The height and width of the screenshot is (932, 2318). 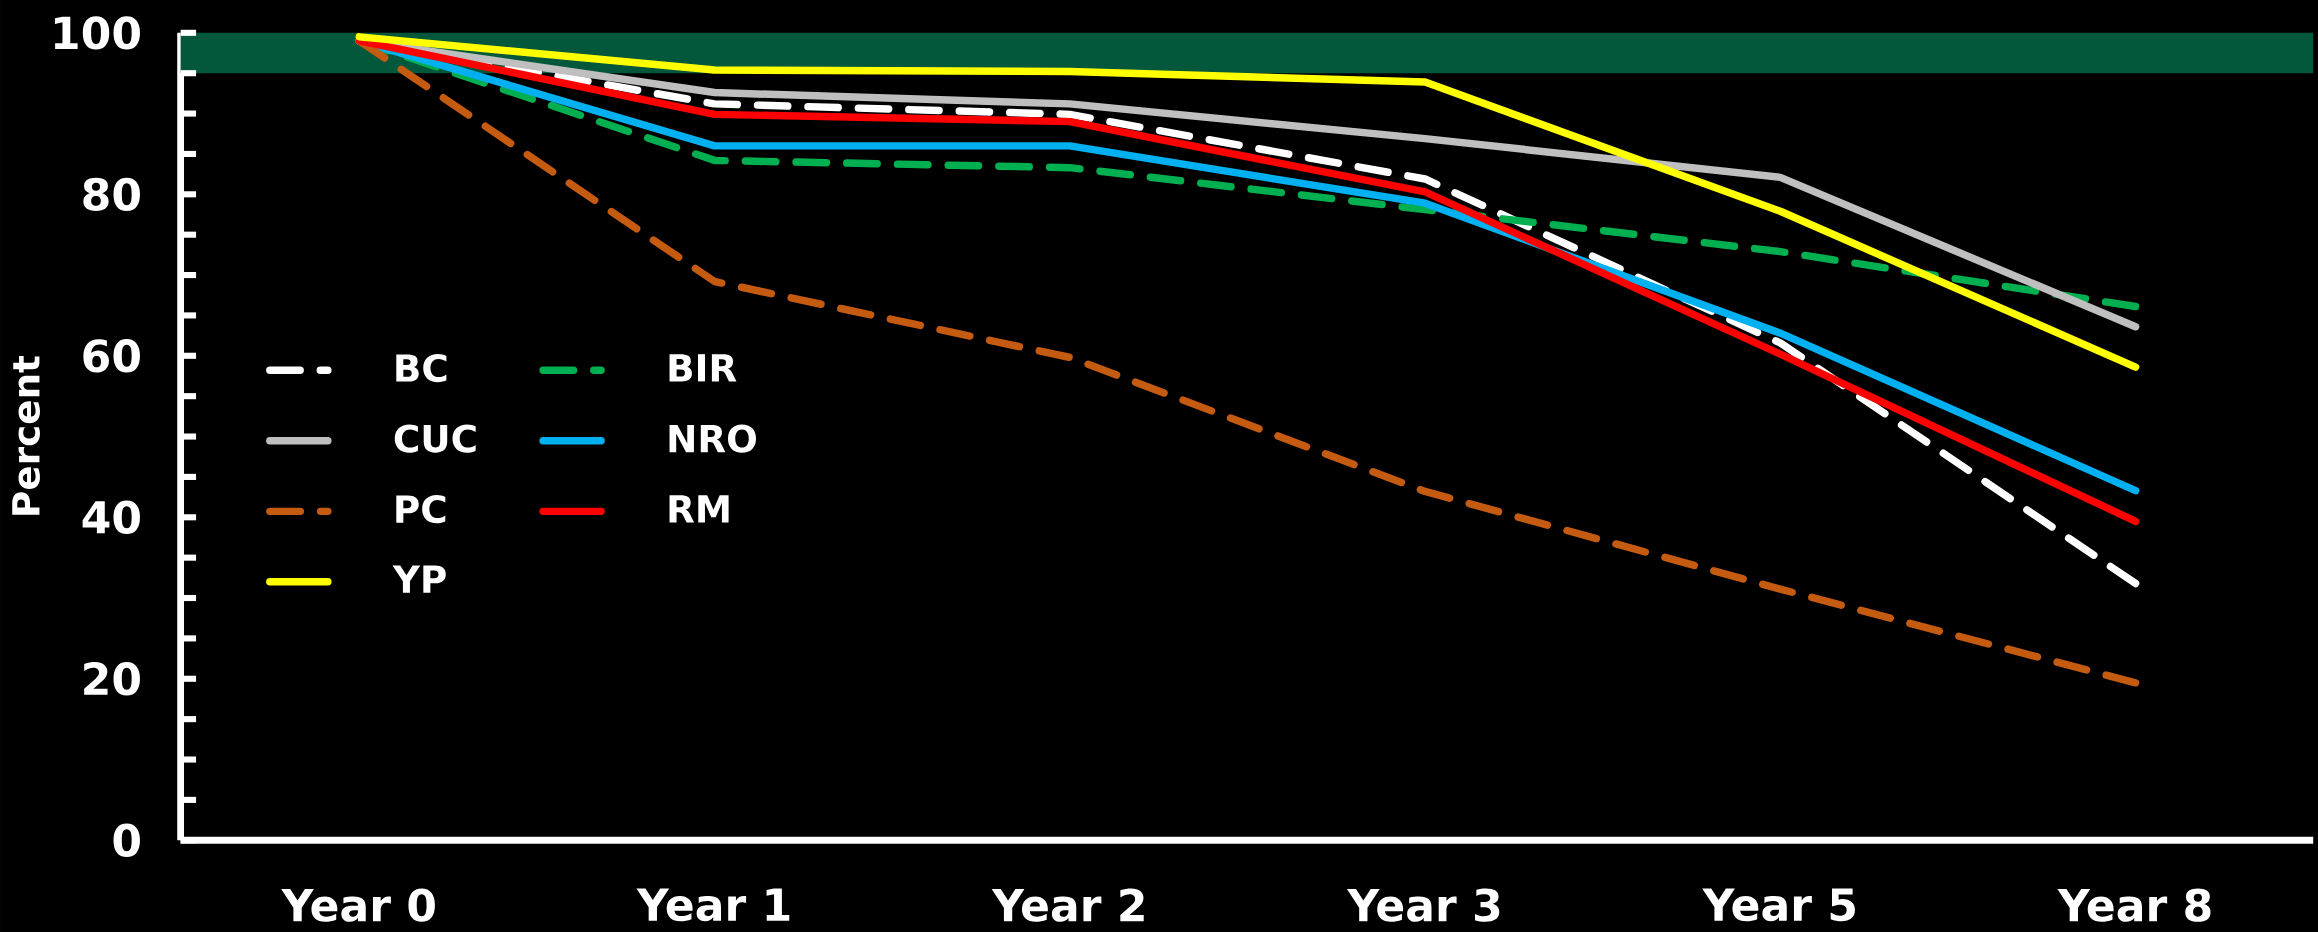 What do you see at coordinates (712, 438) in the screenshot?
I see `legend-label: NRO` at bounding box center [712, 438].